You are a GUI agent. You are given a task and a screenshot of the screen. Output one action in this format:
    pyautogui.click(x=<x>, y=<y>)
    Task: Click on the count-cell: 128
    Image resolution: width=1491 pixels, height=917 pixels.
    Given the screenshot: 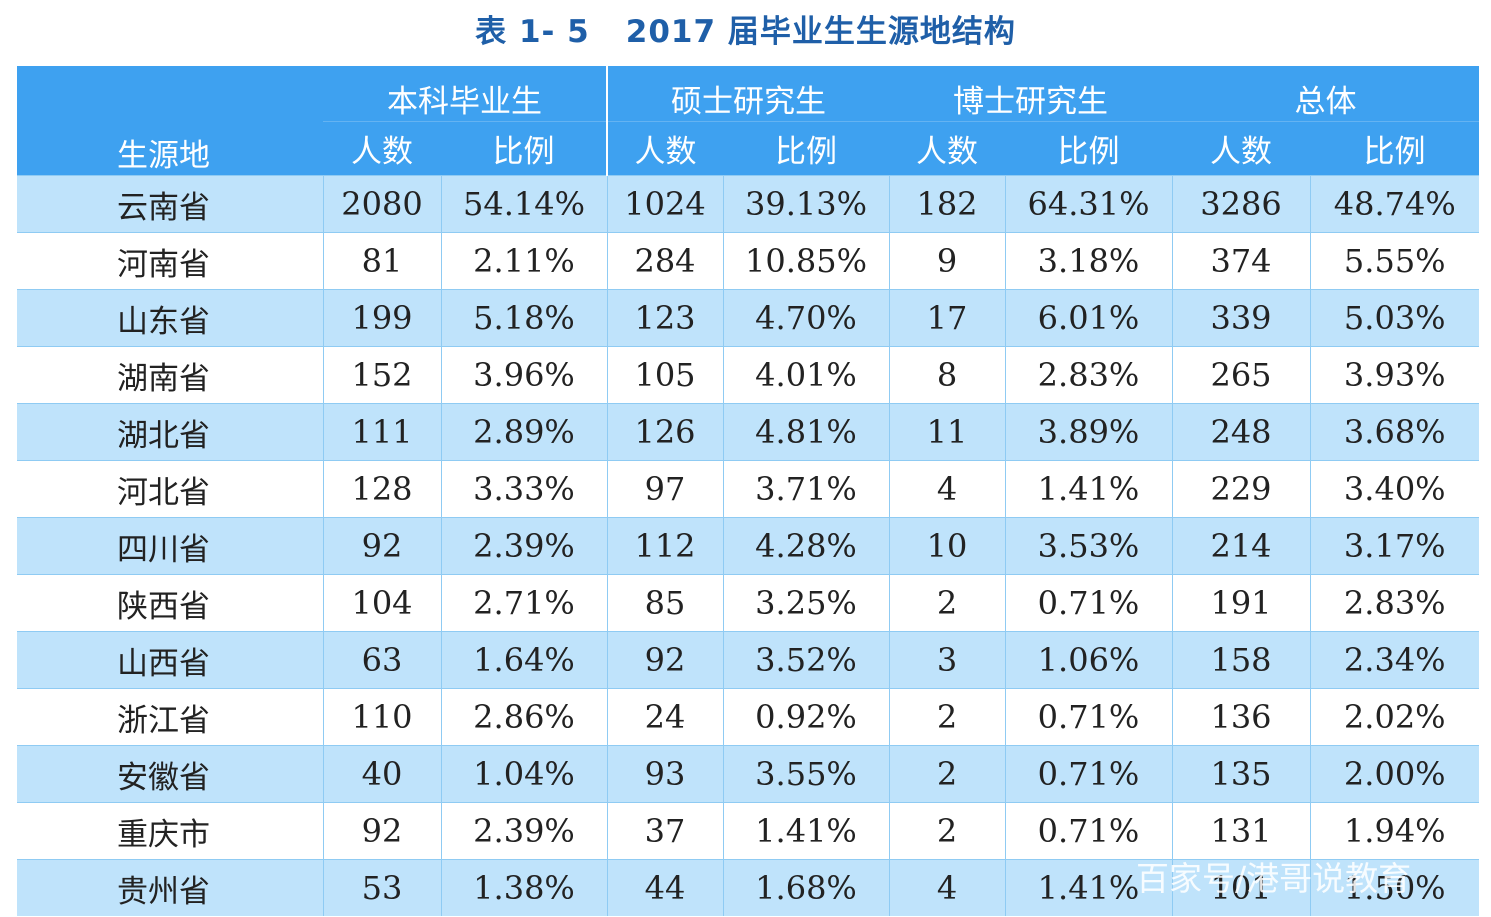 What is the action you would take?
    pyautogui.click(x=381, y=489)
    